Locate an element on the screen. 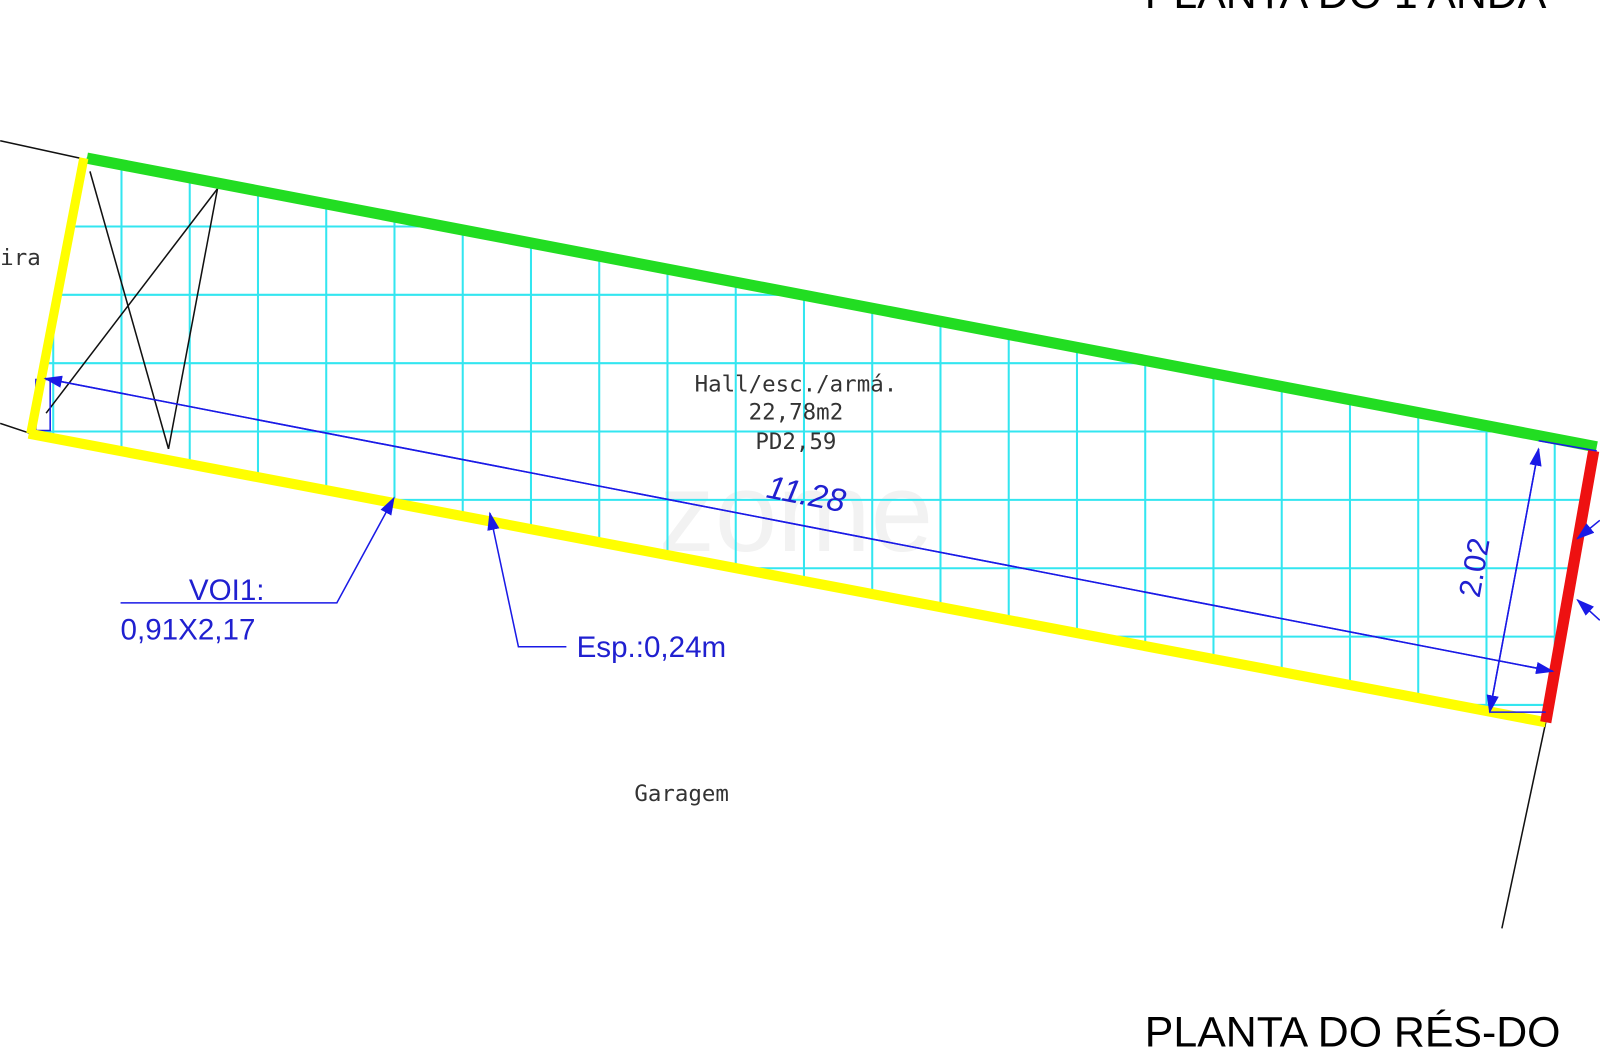 This screenshot has height=1062, width=1600. title-bottom: PLANTA DO RÉS-DO is located at coordinates (1353, 1033).